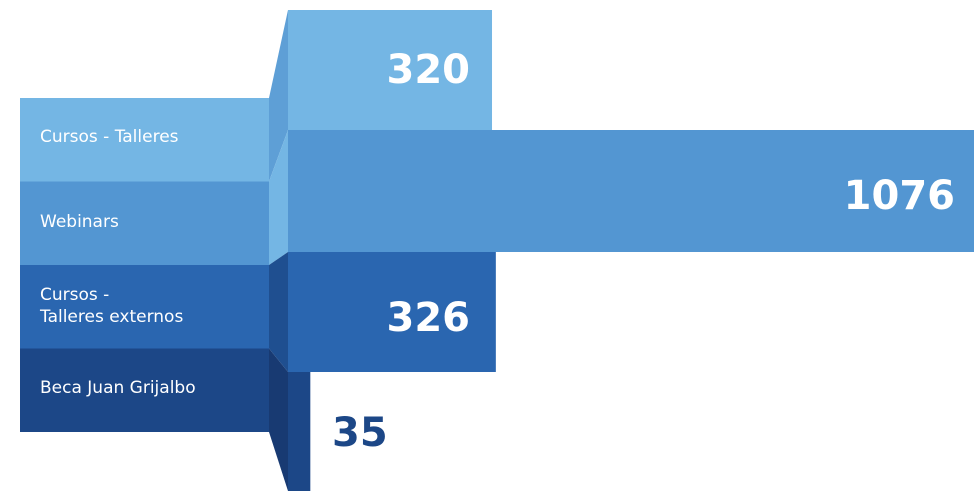 Image resolution: width=974 pixels, height=491 pixels. I want to click on bar-cursos-talleres-externos, so click(392, 312).